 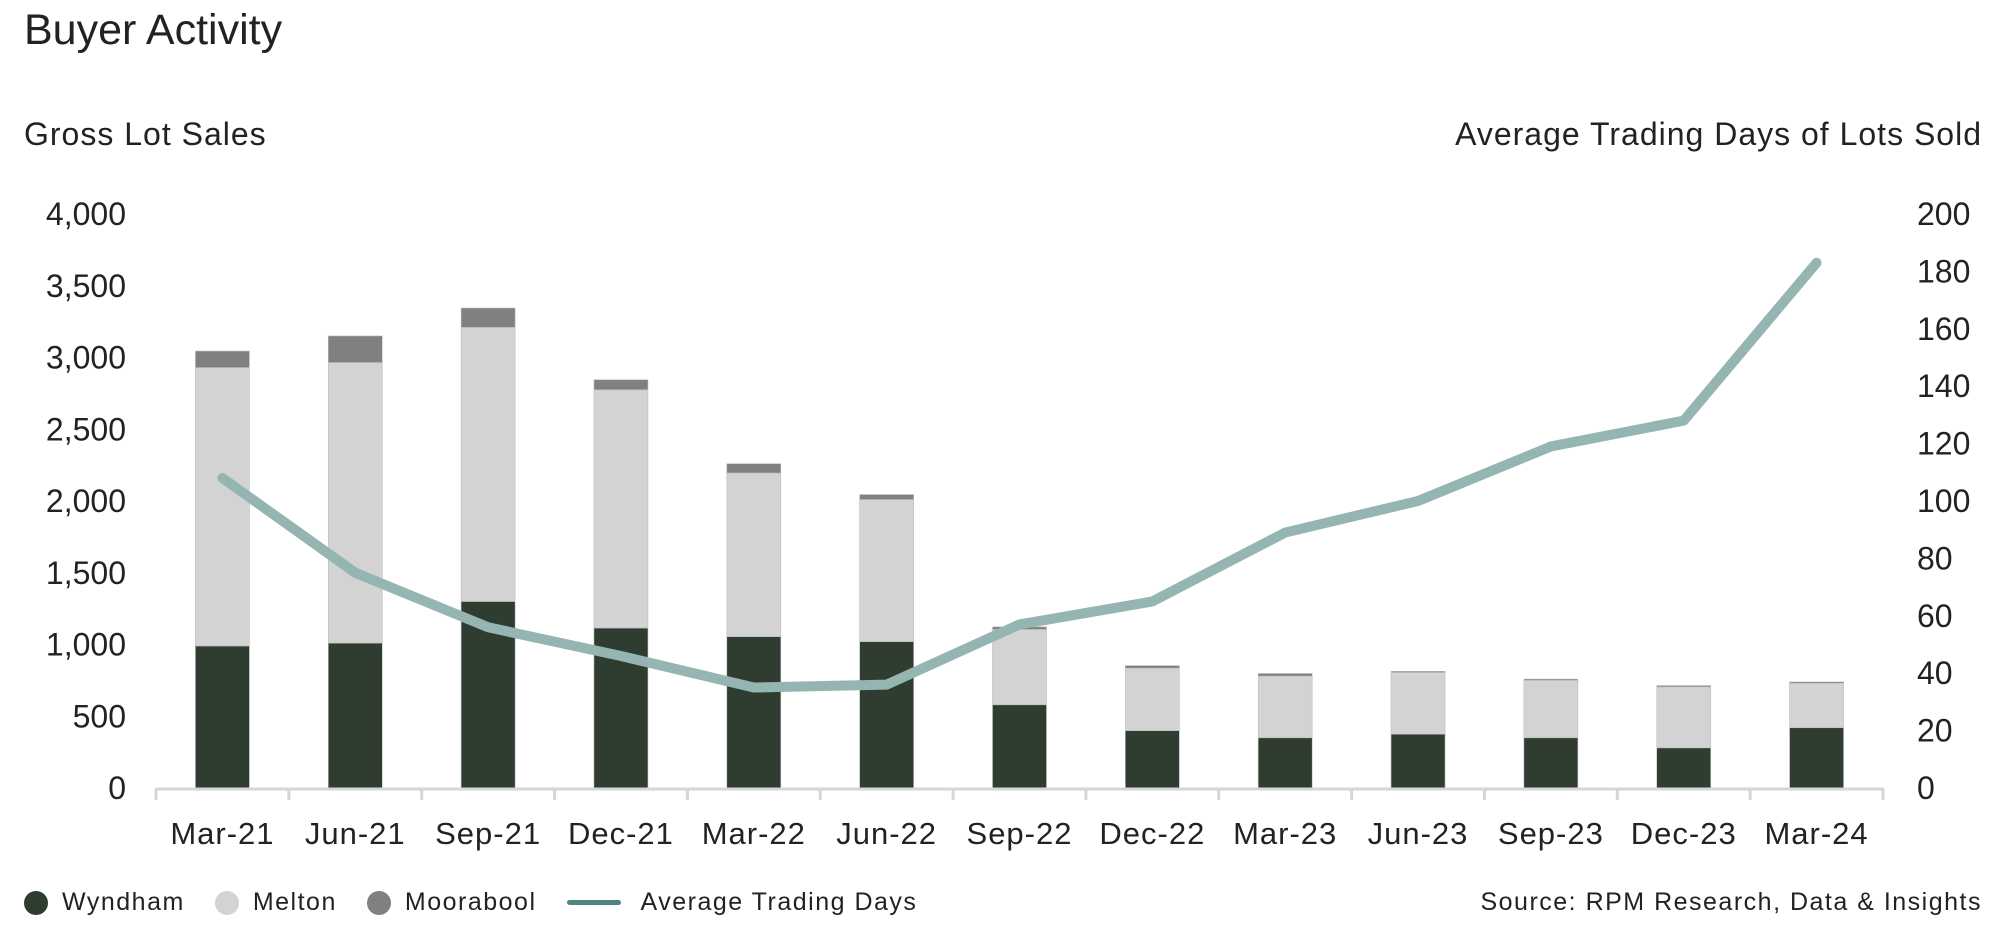 What do you see at coordinates (1684, 833) in the screenshot?
I see `x-axis-tick-label: Dec-23` at bounding box center [1684, 833].